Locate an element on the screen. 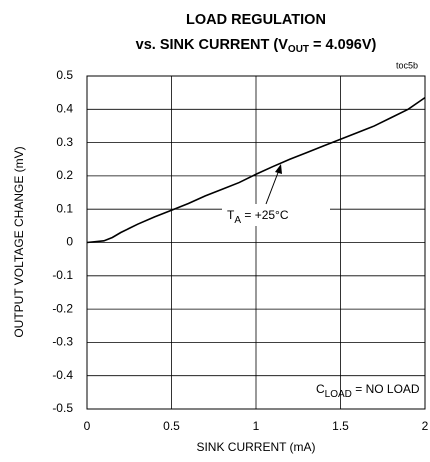 Image resolution: width=430 pixels, height=462 pixels. y-tick-label: 0.2 is located at coordinates (64, 175).